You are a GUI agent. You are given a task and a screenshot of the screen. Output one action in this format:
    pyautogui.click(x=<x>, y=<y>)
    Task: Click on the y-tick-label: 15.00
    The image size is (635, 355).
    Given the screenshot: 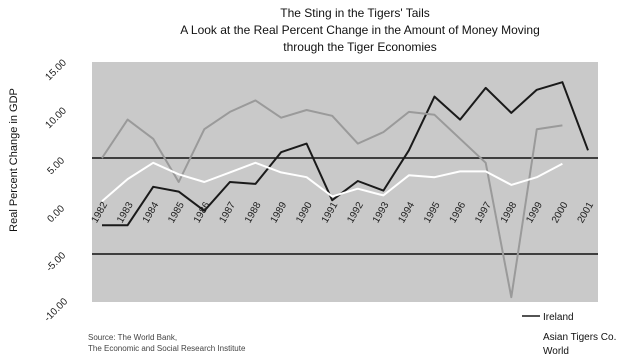 What is the action you would take?
    pyautogui.click(x=56, y=70)
    